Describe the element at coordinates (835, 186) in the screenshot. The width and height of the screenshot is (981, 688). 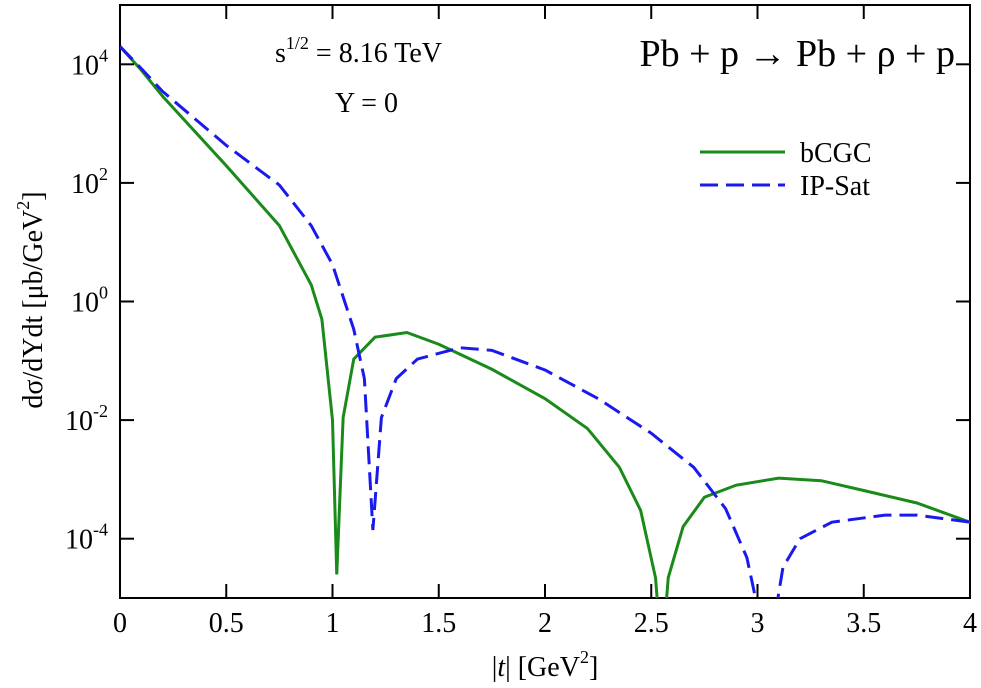
I see `legend-label: IP-Sat` at that location.